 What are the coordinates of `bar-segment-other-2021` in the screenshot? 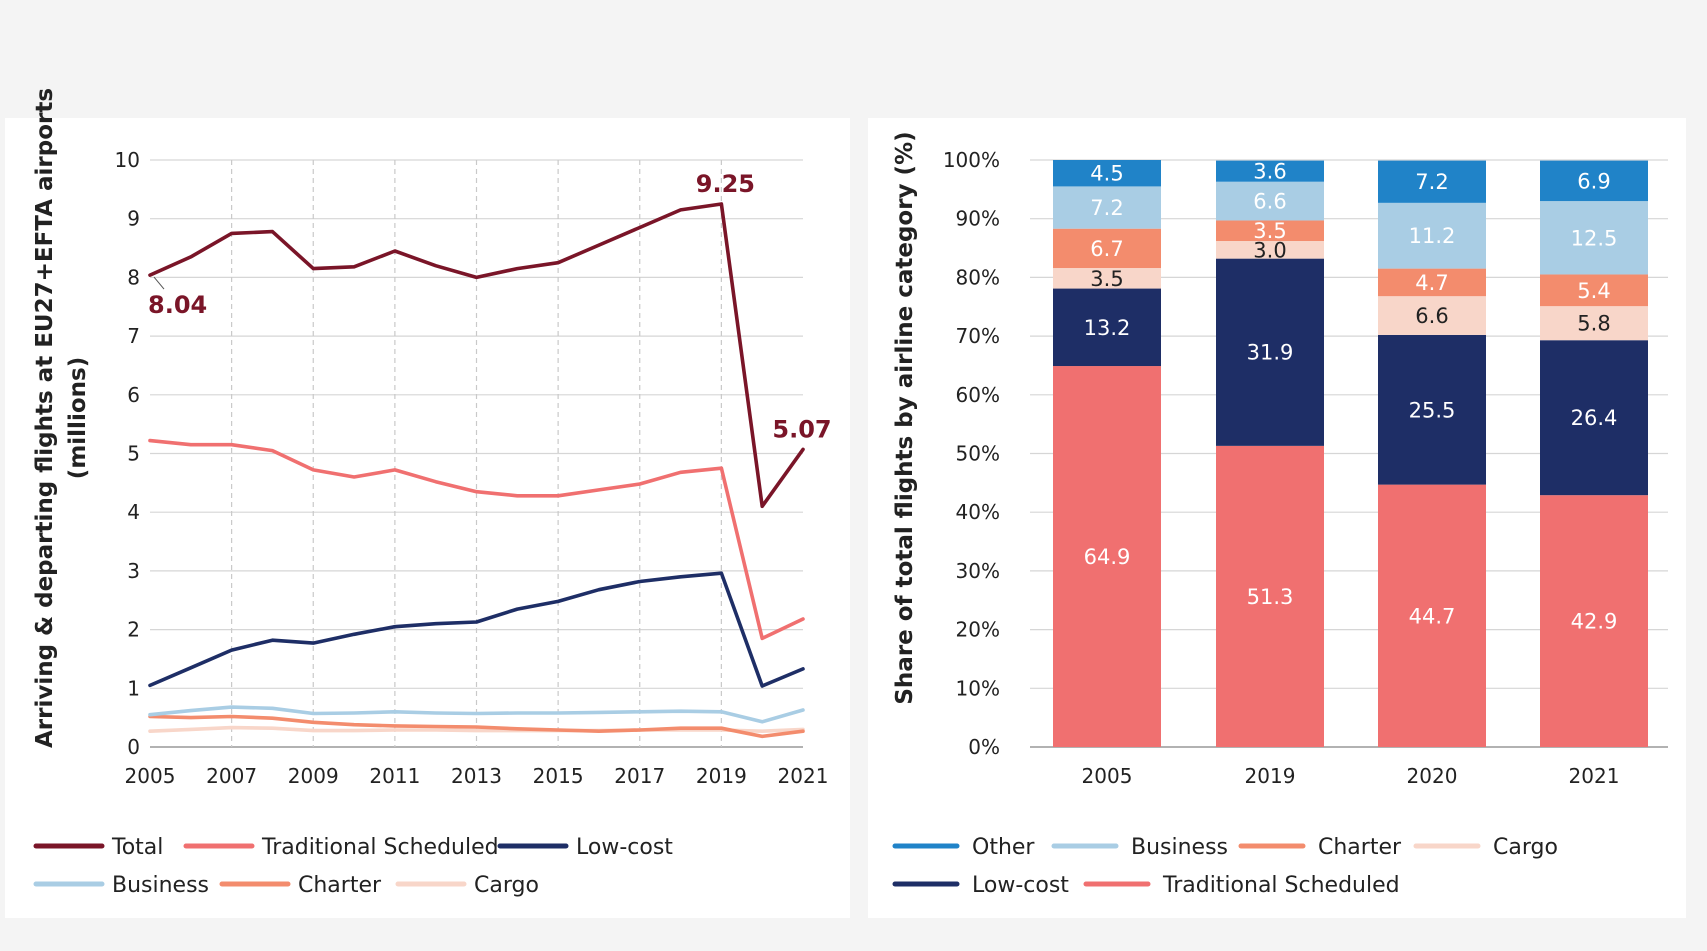 It's located at (1594, 181).